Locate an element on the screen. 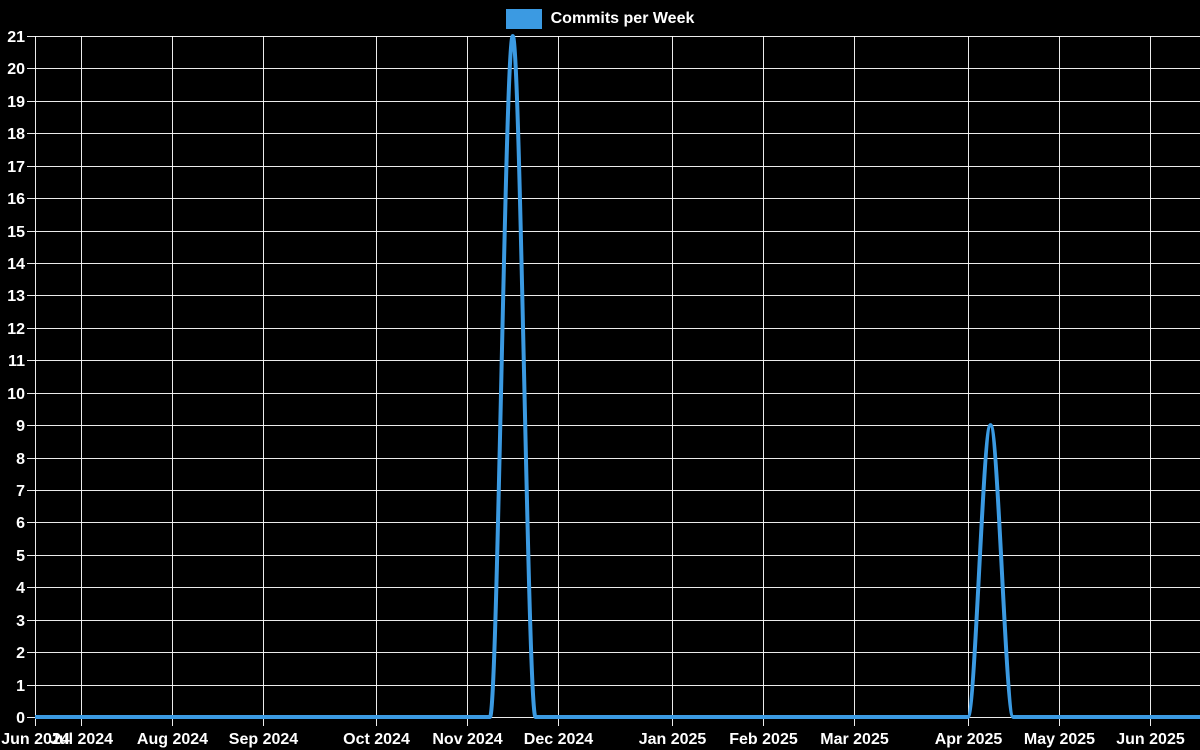 This screenshot has width=1200, height=750. y-axis-tick-label: 1 is located at coordinates (20, 686).